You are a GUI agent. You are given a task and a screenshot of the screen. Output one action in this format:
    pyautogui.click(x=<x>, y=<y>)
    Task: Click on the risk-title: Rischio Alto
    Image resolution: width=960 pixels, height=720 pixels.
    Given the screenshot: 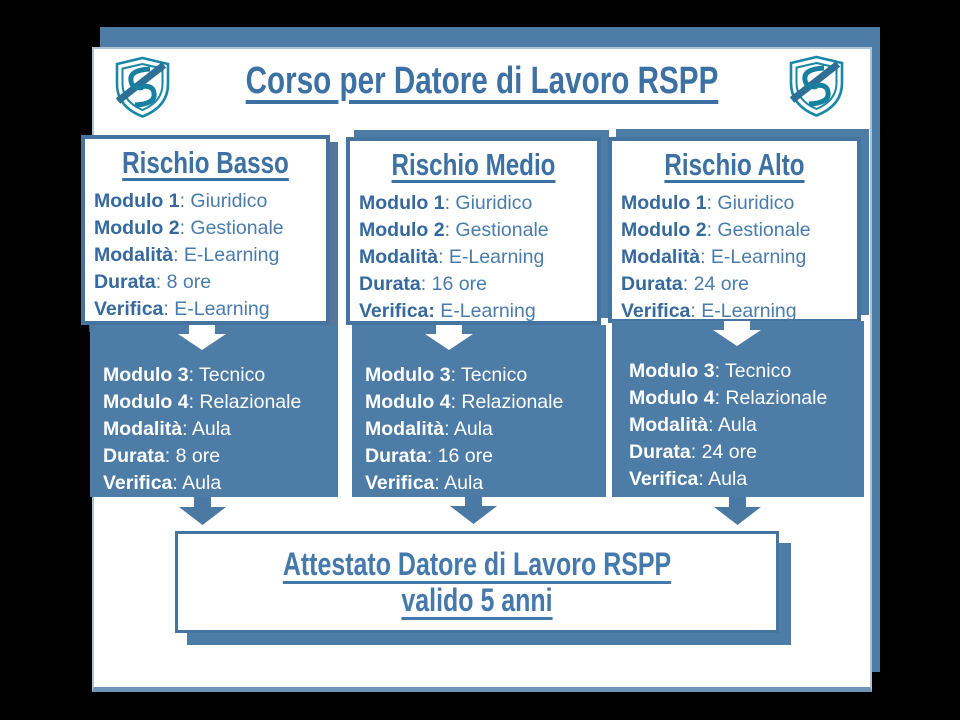 What is the action you would take?
    pyautogui.click(x=734, y=164)
    